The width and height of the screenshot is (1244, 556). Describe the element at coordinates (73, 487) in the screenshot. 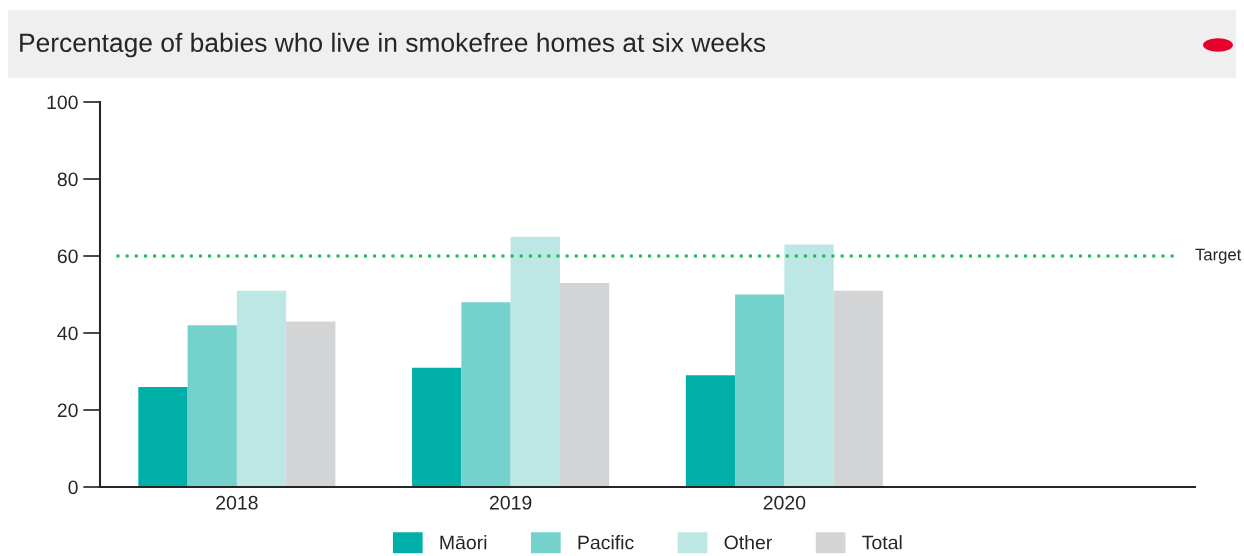

I see `y-tick-label: 0` at that location.